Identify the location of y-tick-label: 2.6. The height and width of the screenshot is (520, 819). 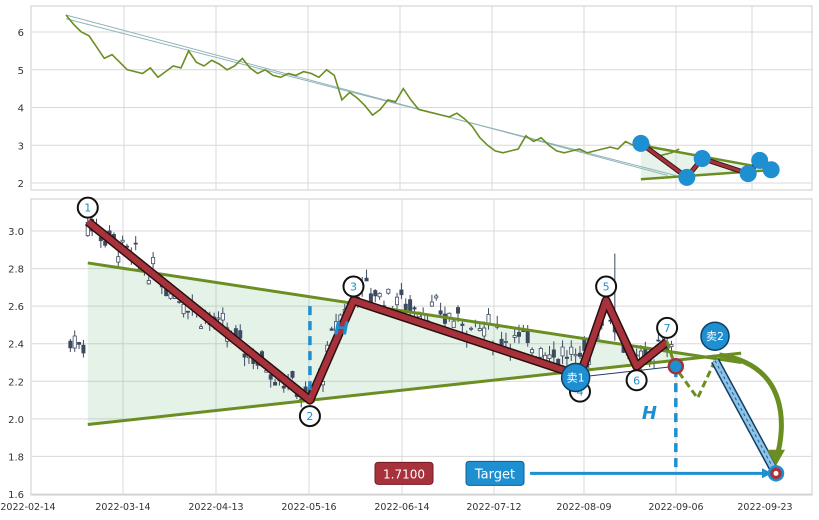
(16, 307).